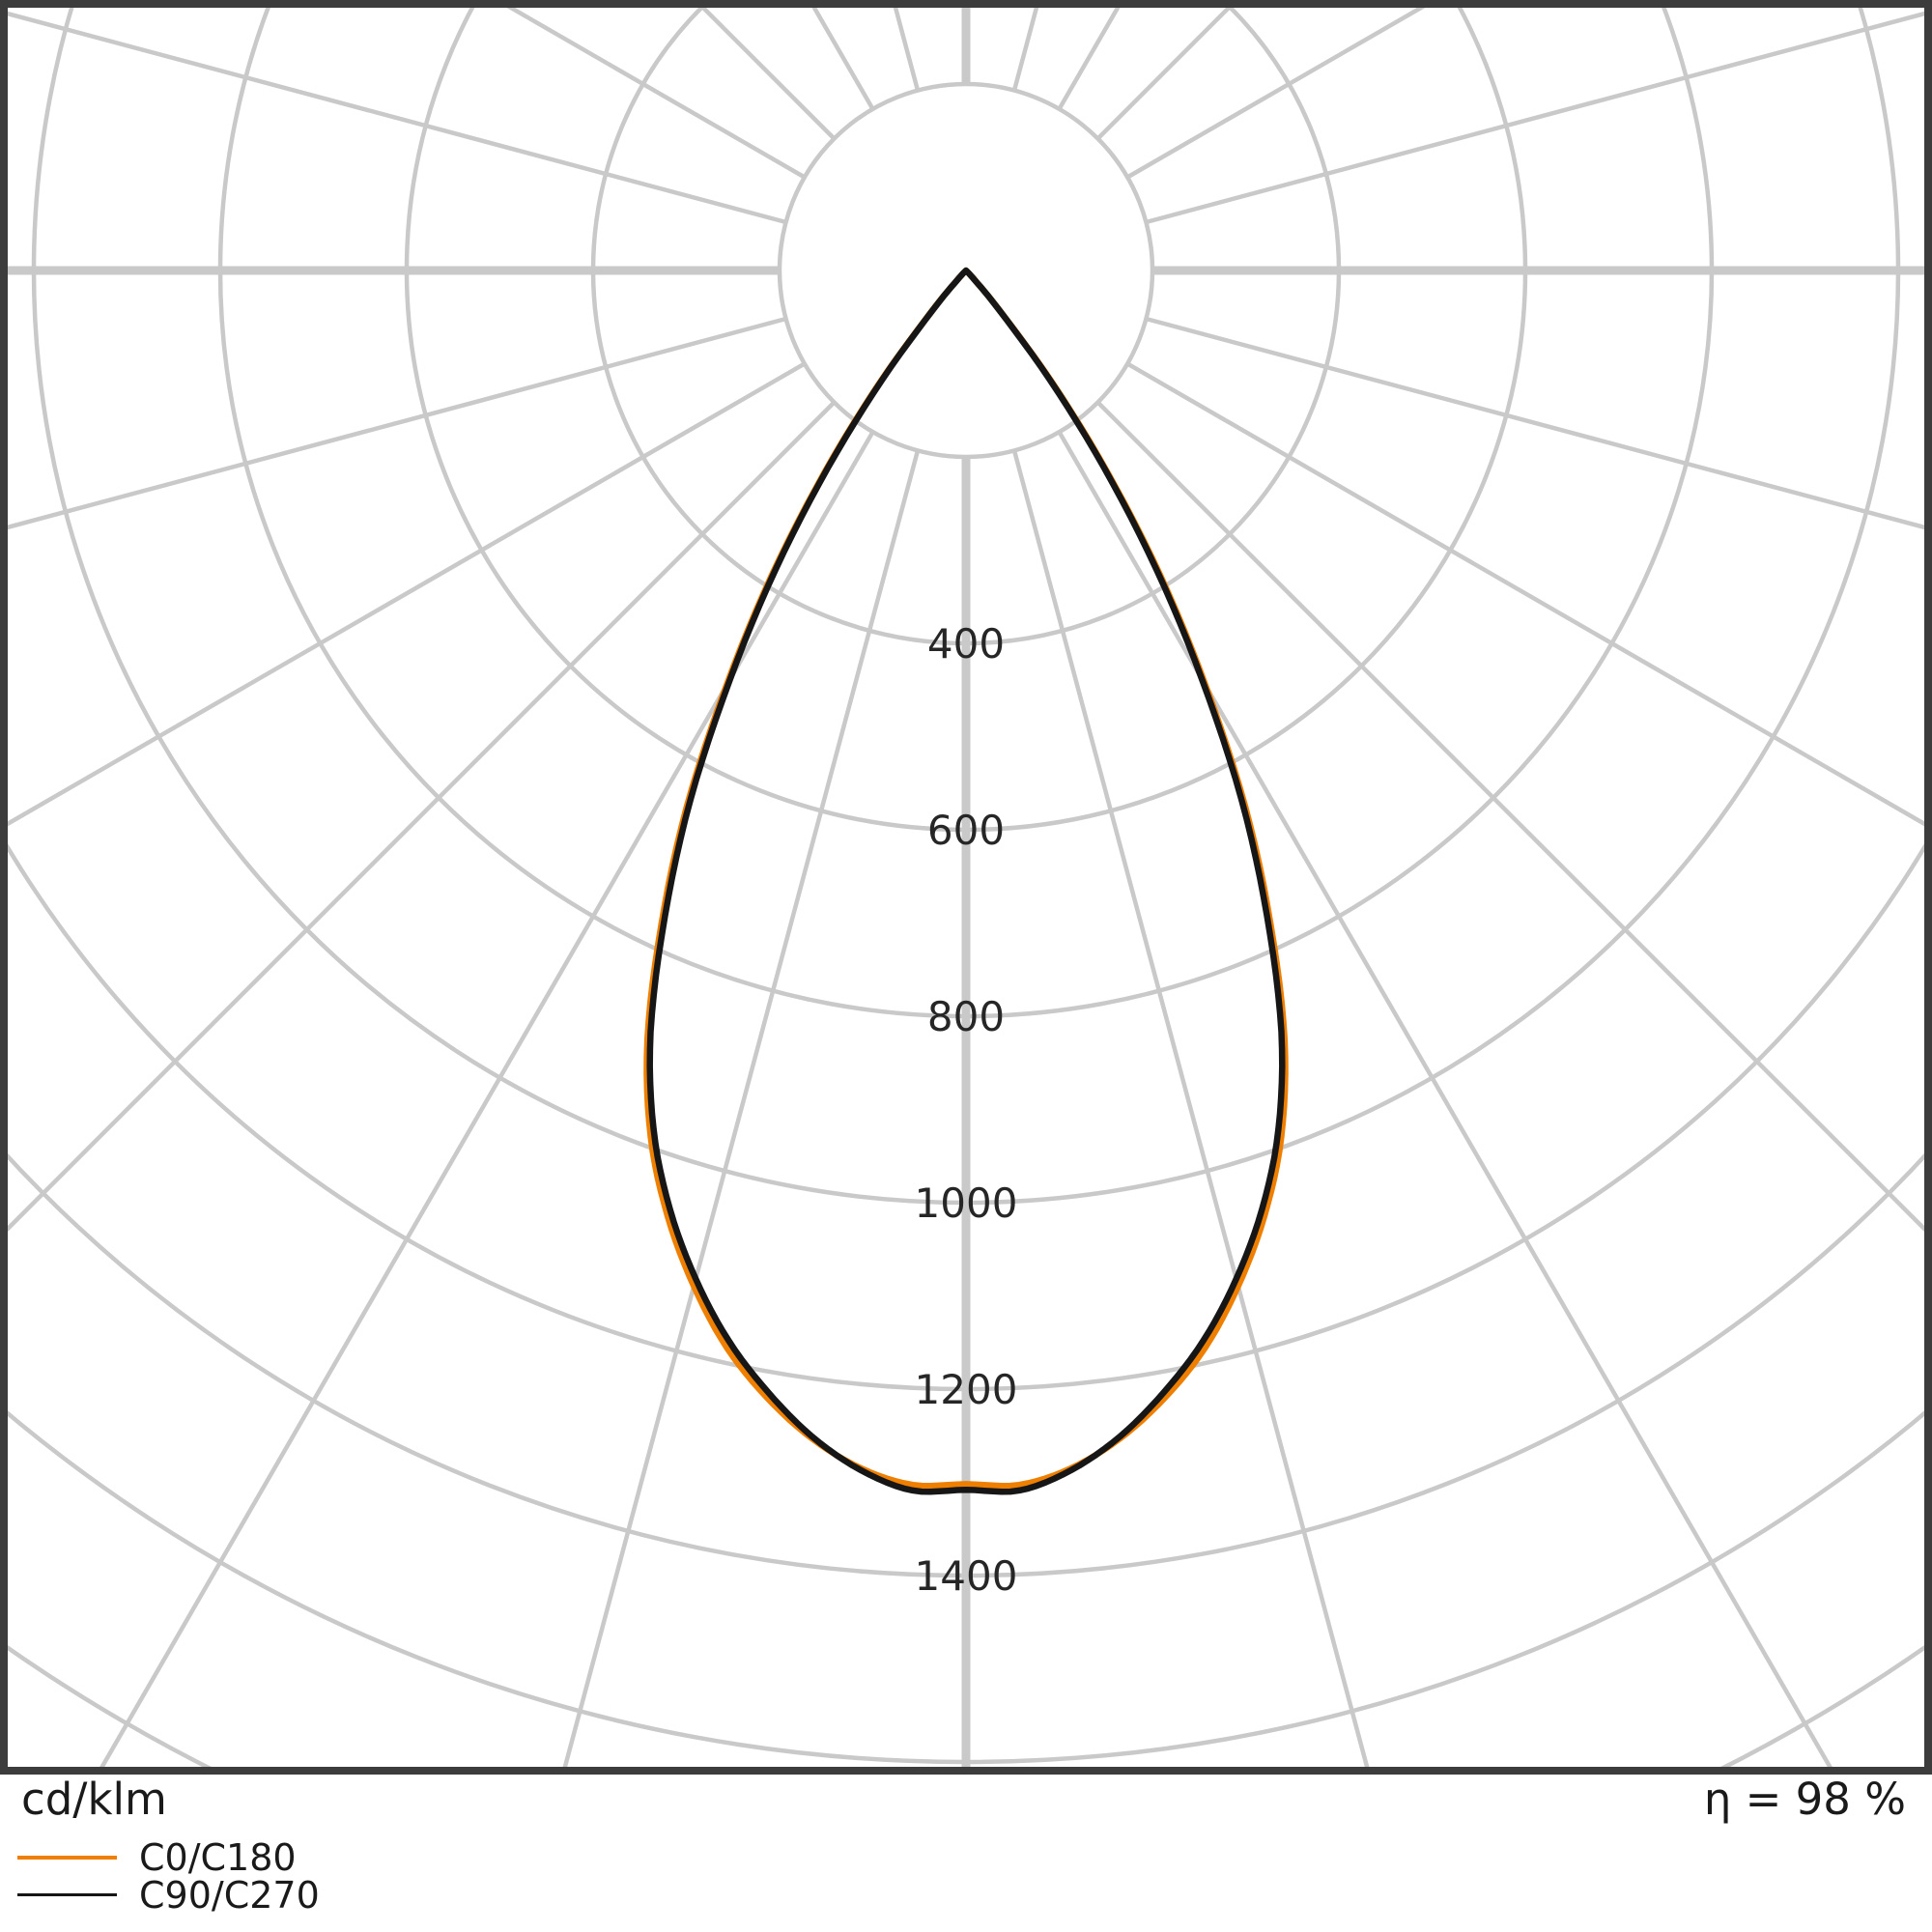 The height and width of the screenshot is (1932, 1932). What do you see at coordinates (1804, 1799) in the screenshot?
I see `efficiency-label: η = 98 %` at bounding box center [1804, 1799].